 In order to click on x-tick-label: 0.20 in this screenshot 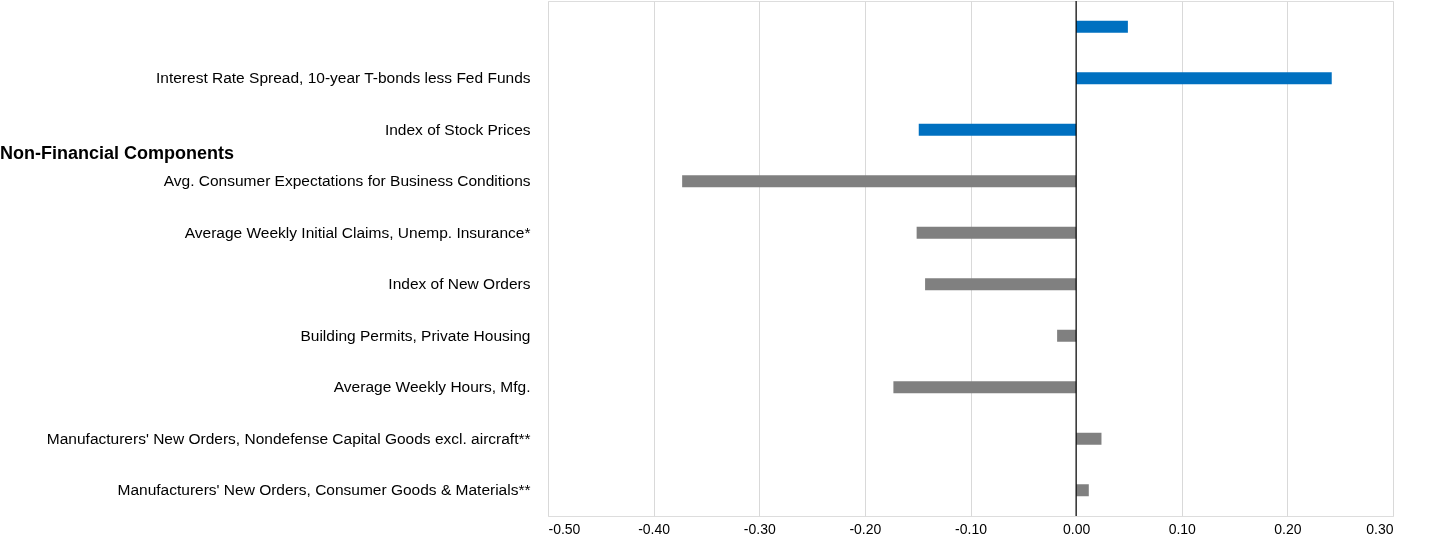, I will do `click(1288, 528)`.